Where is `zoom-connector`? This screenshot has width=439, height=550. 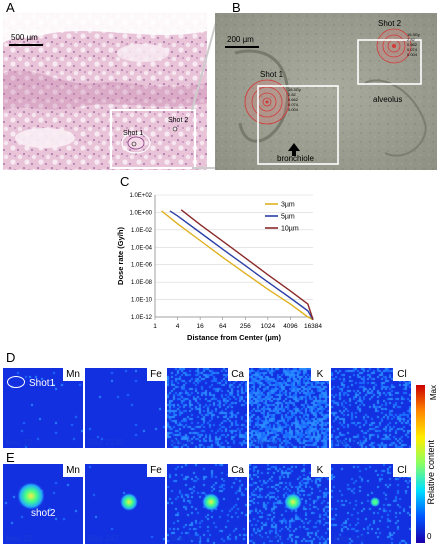 zoom-connector is located at coordinates (205, 91).